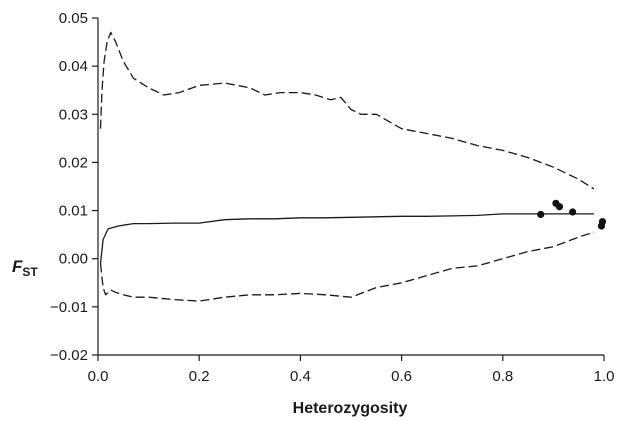 This screenshot has width=628, height=421. I want to click on y-tick-label: 0.05, so click(73, 18).